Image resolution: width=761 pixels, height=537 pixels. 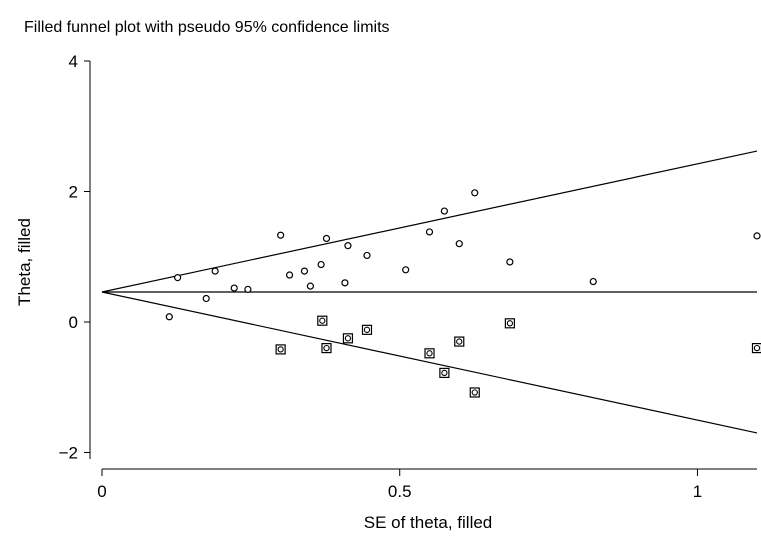 I want to click on x-axis-ticks: 0 0.5 1, so click(x=399, y=485).